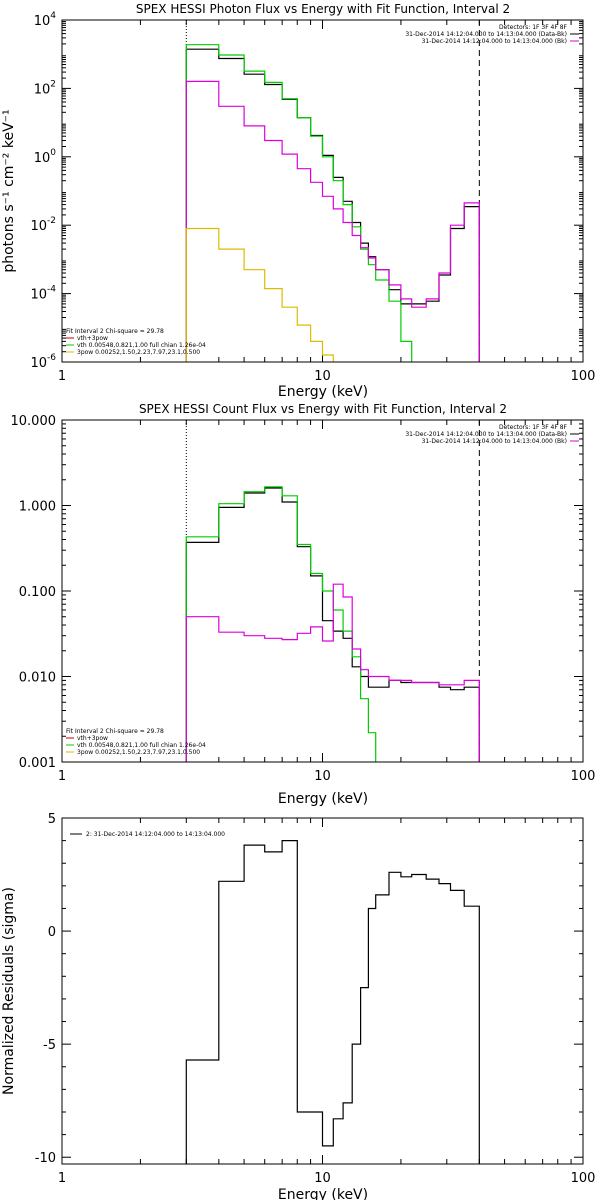 The image size is (600, 1200). Describe the element at coordinates (49, 1045) in the screenshot. I see `y-tick-label: -5` at that location.